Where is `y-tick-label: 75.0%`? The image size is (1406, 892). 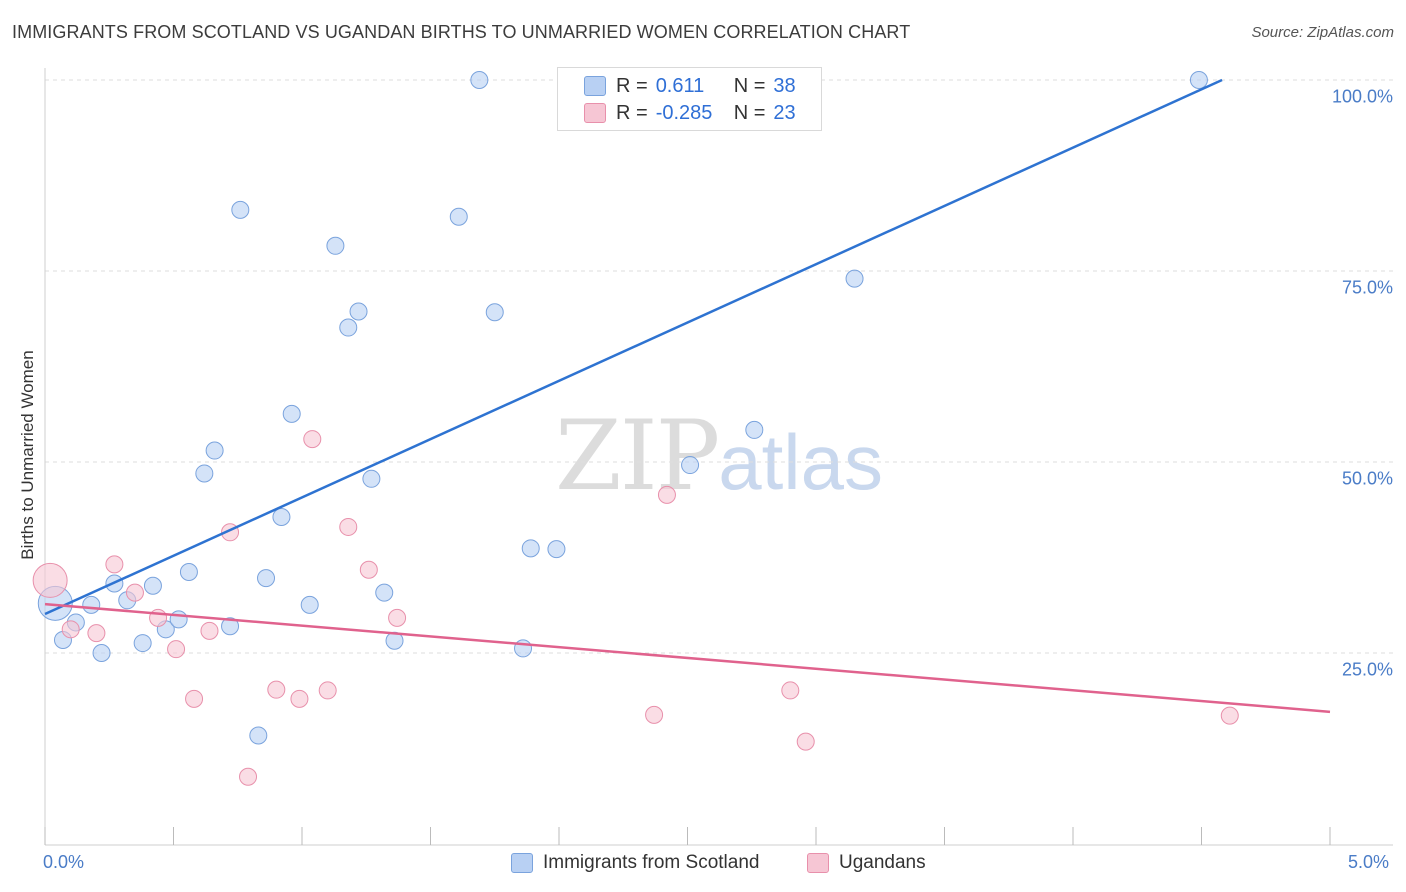 y-tick-label: 75.0% is located at coordinates (1367, 287).